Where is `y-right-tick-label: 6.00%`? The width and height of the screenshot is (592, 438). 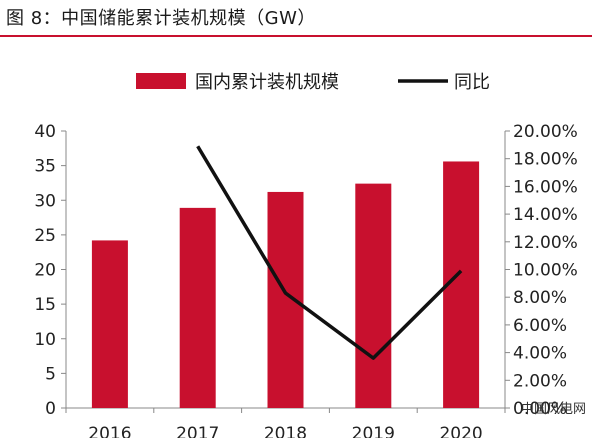 y-right-tick-label: 6.00% is located at coordinates (540, 326).